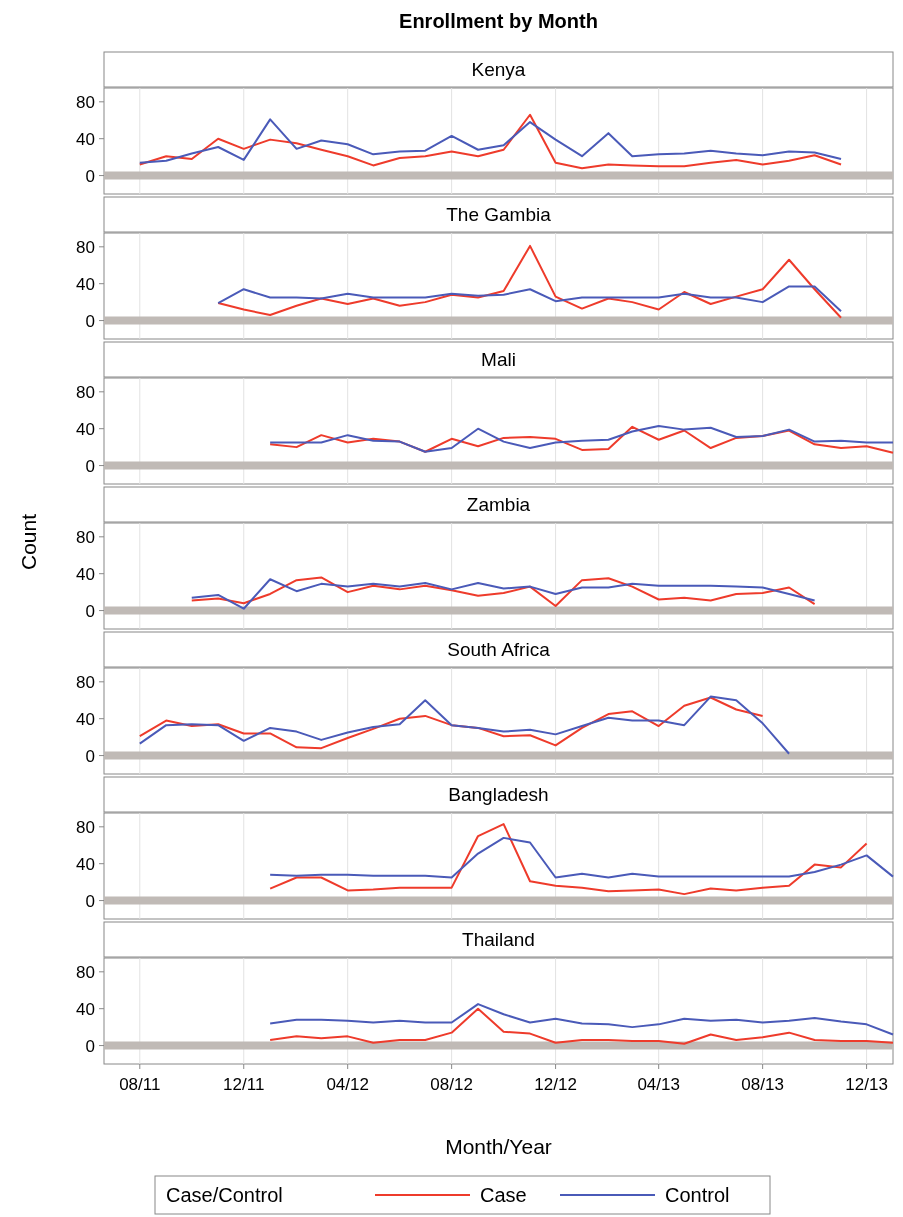 This screenshot has width=903, height=1217. Describe the element at coordinates (224, 1195) in the screenshot. I see `legend-title: Case/Control` at that location.